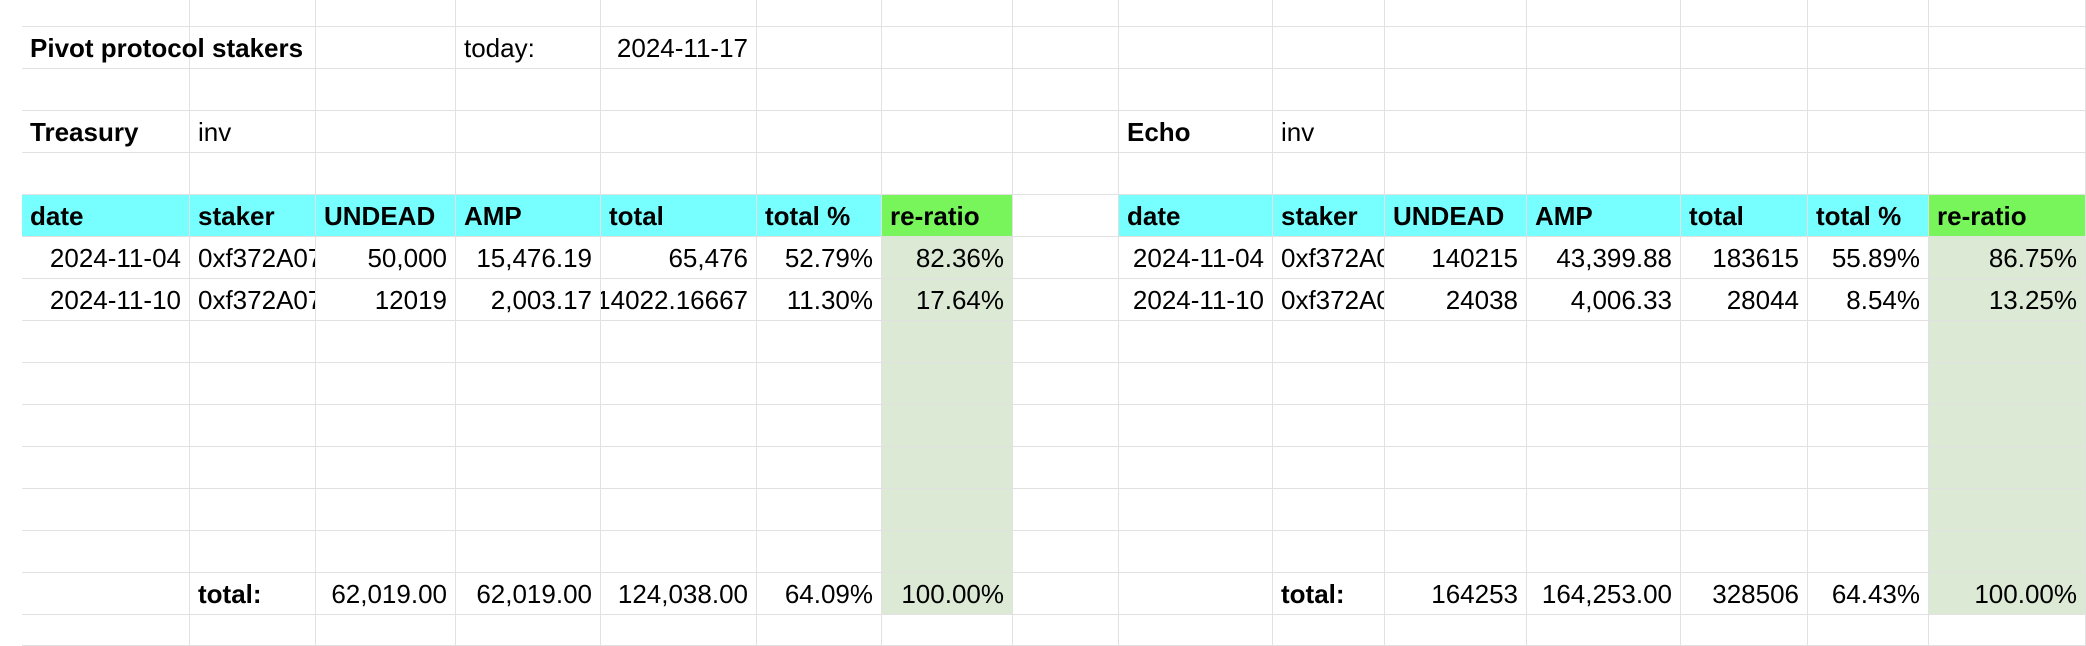  What do you see at coordinates (1868, 258) in the screenshot?
I see `echo-row-1-cell: 55.89%` at bounding box center [1868, 258].